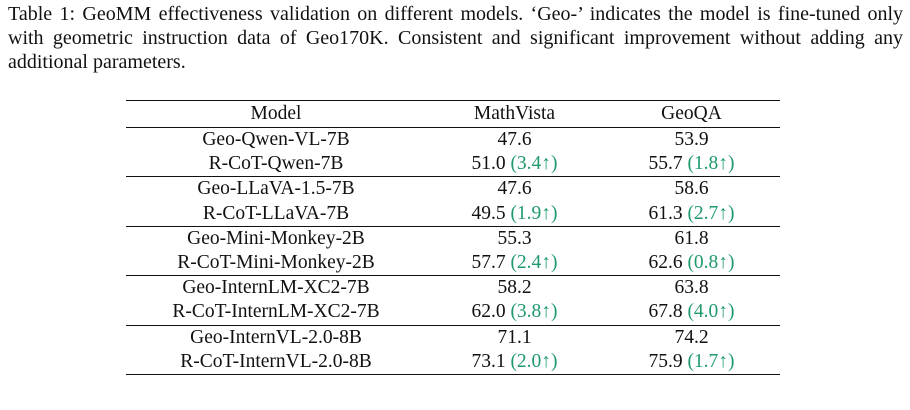 The width and height of the screenshot is (910, 410). What do you see at coordinates (514, 288) in the screenshot?
I see `mathvista-score: 58.2` at bounding box center [514, 288].